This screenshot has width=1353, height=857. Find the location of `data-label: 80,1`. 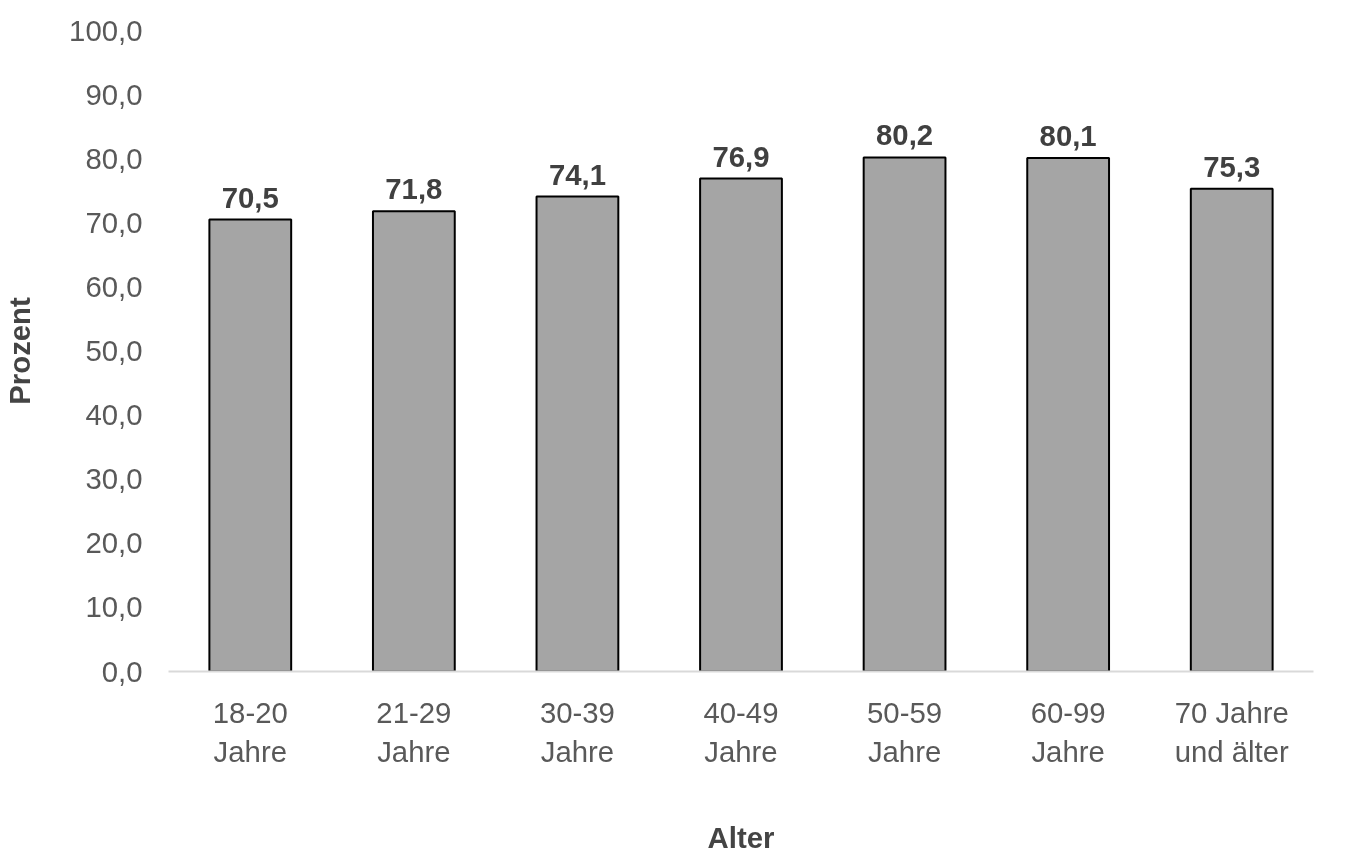

data-label: 80,1 is located at coordinates (1068, 136).